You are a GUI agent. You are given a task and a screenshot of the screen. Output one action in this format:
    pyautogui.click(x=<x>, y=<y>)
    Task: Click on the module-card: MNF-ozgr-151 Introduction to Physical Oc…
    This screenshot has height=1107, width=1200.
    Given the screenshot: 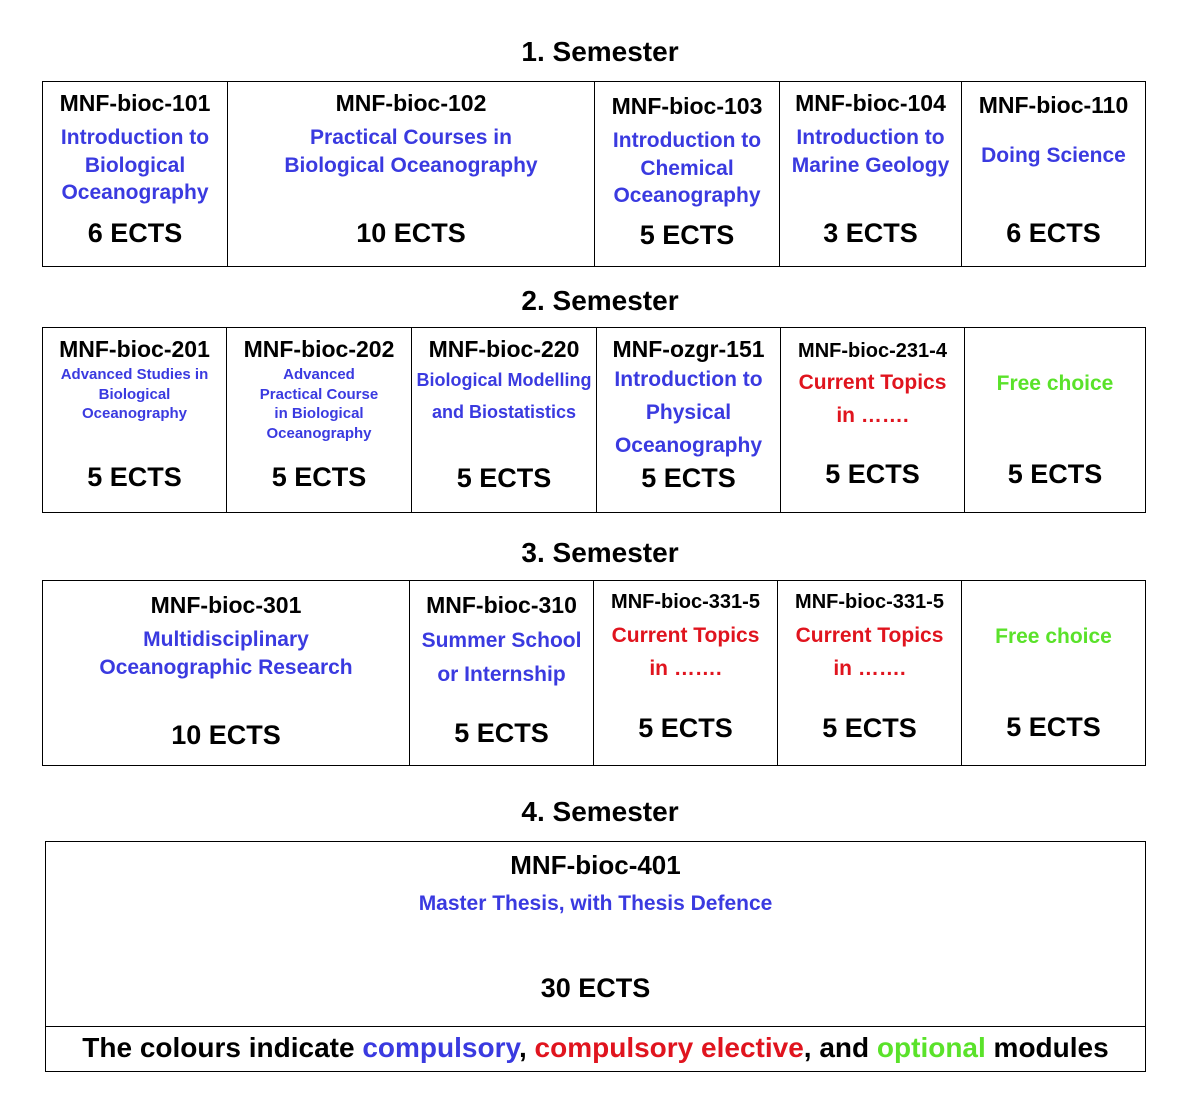 What is the action you would take?
    pyautogui.click(x=689, y=420)
    